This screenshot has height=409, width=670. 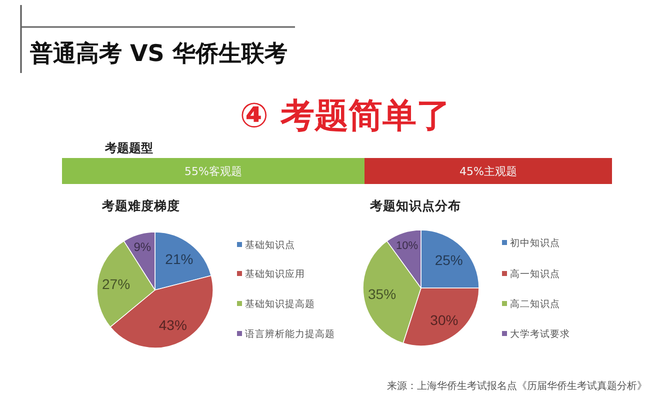 What do you see at coordinates (517, 386) in the screenshot?
I see `source-note: 来源：上海华侨生考试报名点《历届华侨生考试真题分析》` at bounding box center [517, 386].